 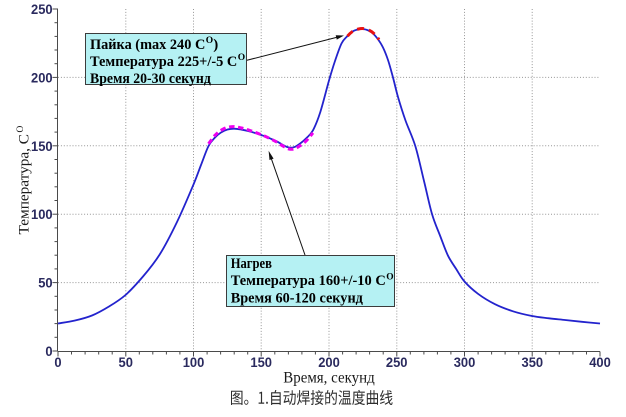 What do you see at coordinates (297, 299) in the screenshot?
I see `svg-text: Время 60-120 секунд` at bounding box center [297, 299].